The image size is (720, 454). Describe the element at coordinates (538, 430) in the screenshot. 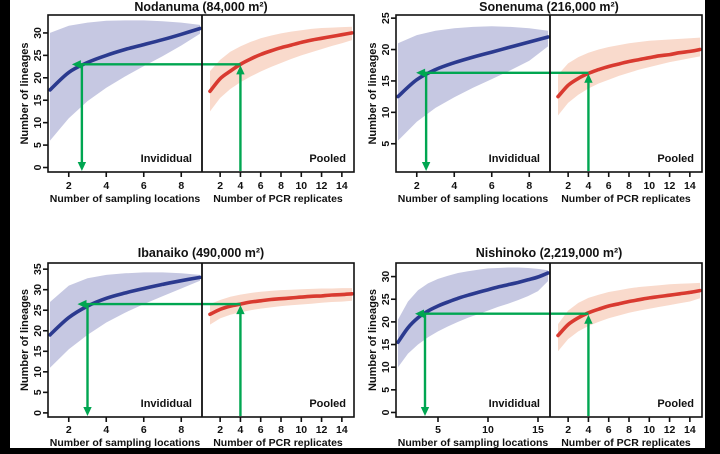

I see `x-tick-label: 15` at that location.